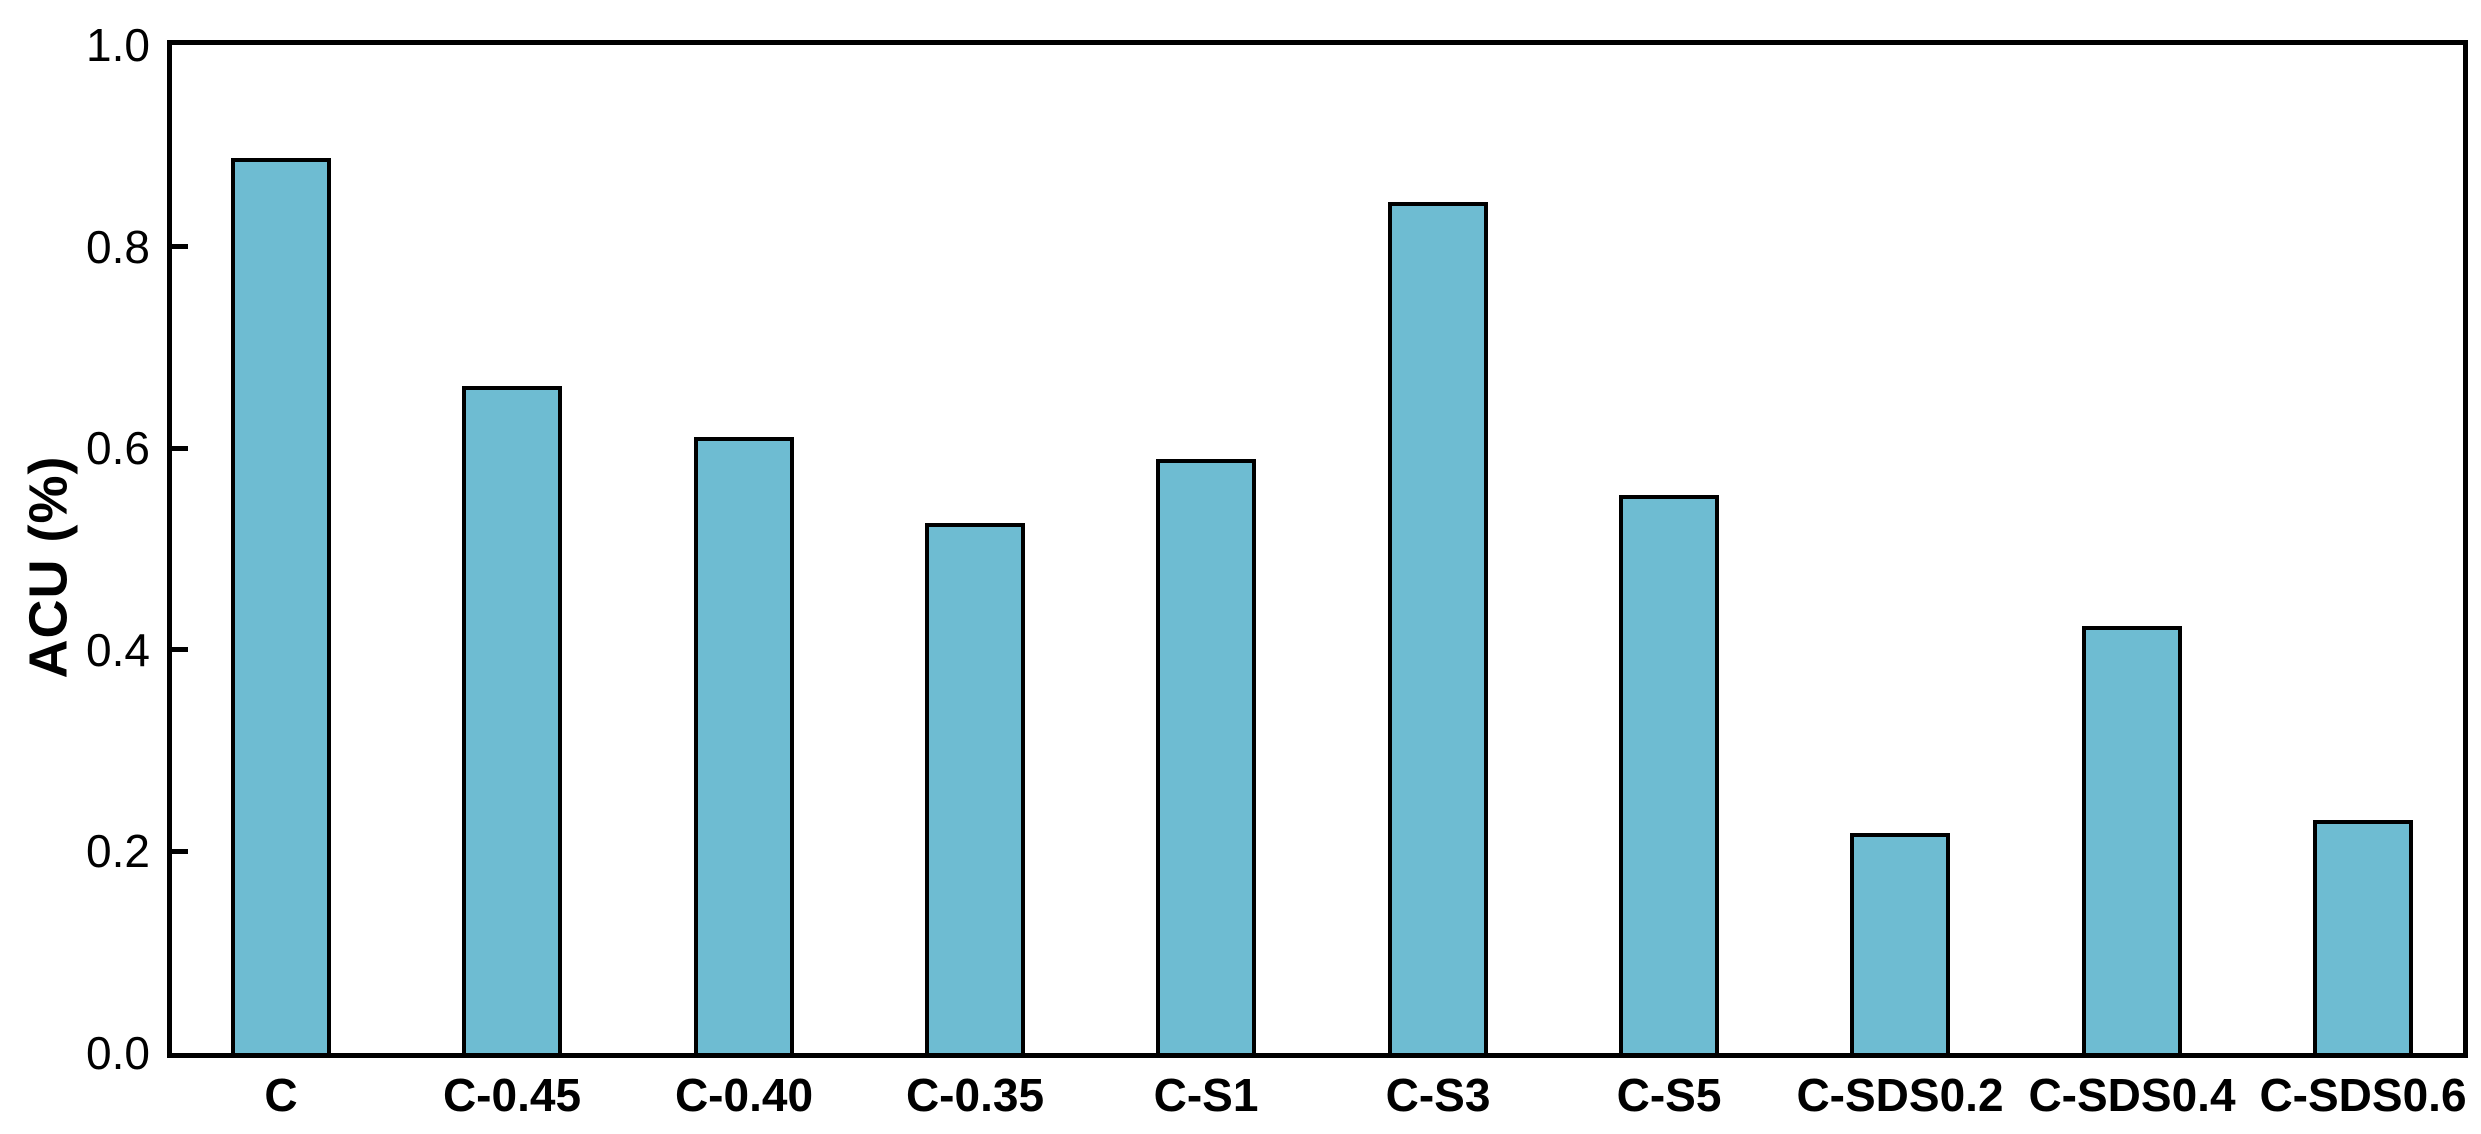 The height and width of the screenshot is (1134, 2481). What do you see at coordinates (1206, 1095) in the screenshot?
I see `x-tick-label-C-S1: C-S1` at bounding box center [1206, 1095].